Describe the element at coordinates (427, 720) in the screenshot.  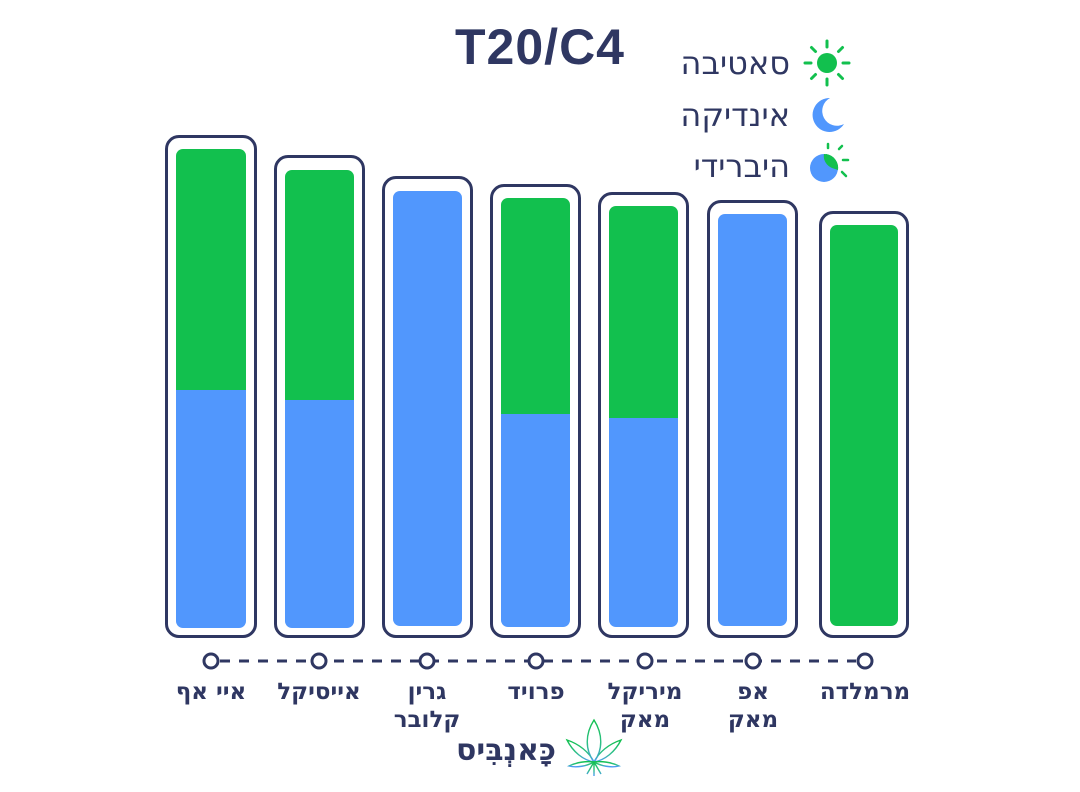
I see `label-line: קלובר` at that location.